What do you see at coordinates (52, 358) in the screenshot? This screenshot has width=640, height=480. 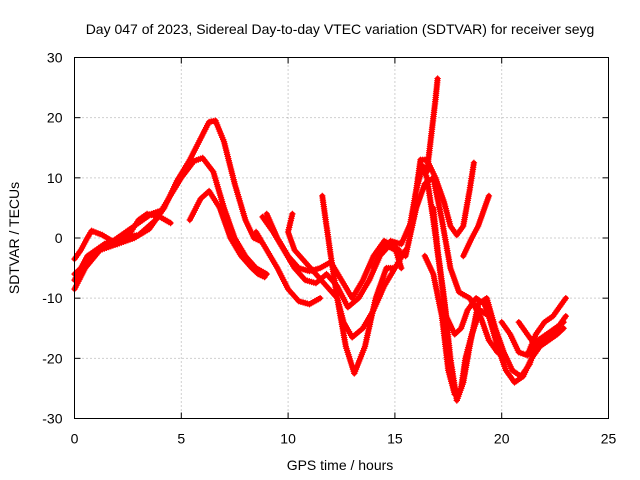 I see `y-tick-label: -20` at bounding box center [52, 358].